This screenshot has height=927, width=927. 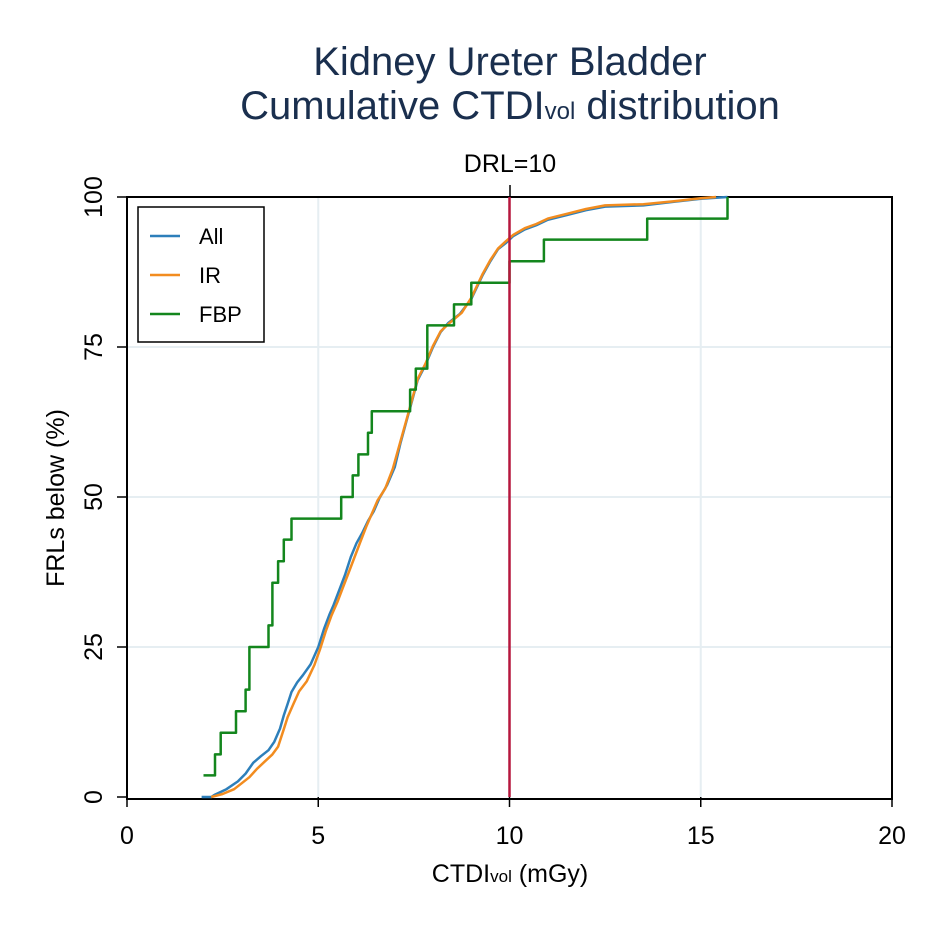 What do you see at coordinates (56, 498) in the screenshot?
I see `y-axis-label: FRLs below (%)` at bounding box center [56, 498].